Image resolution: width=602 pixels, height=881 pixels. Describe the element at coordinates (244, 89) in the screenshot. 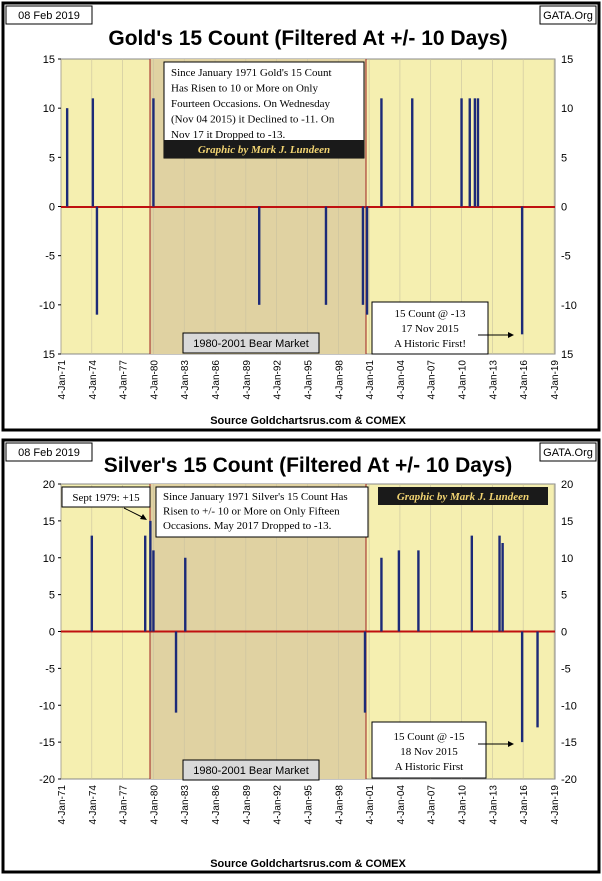

I see `gold-annotation-line: Has Risen to 10 or More on Only` at that location.